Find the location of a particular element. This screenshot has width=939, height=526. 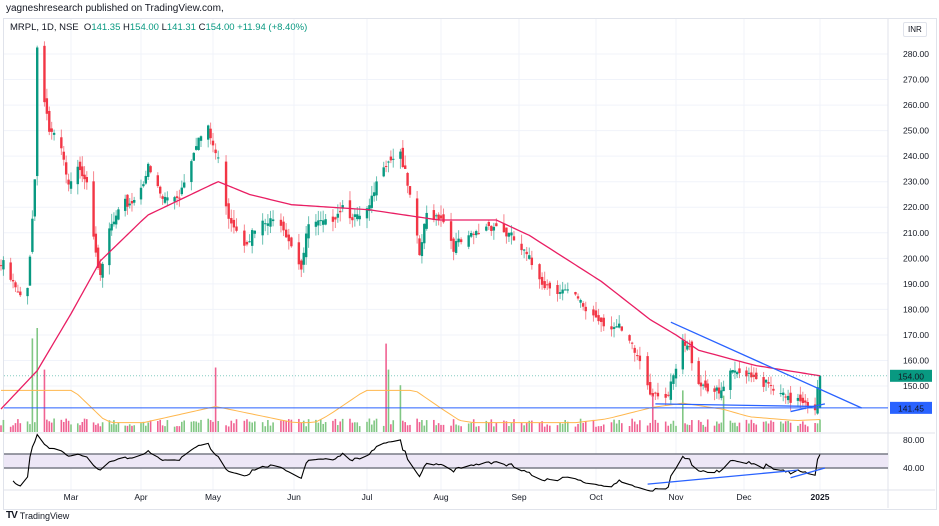

symbol-label: MRPL, 1D, NSE is located at coordinates (44, 27).